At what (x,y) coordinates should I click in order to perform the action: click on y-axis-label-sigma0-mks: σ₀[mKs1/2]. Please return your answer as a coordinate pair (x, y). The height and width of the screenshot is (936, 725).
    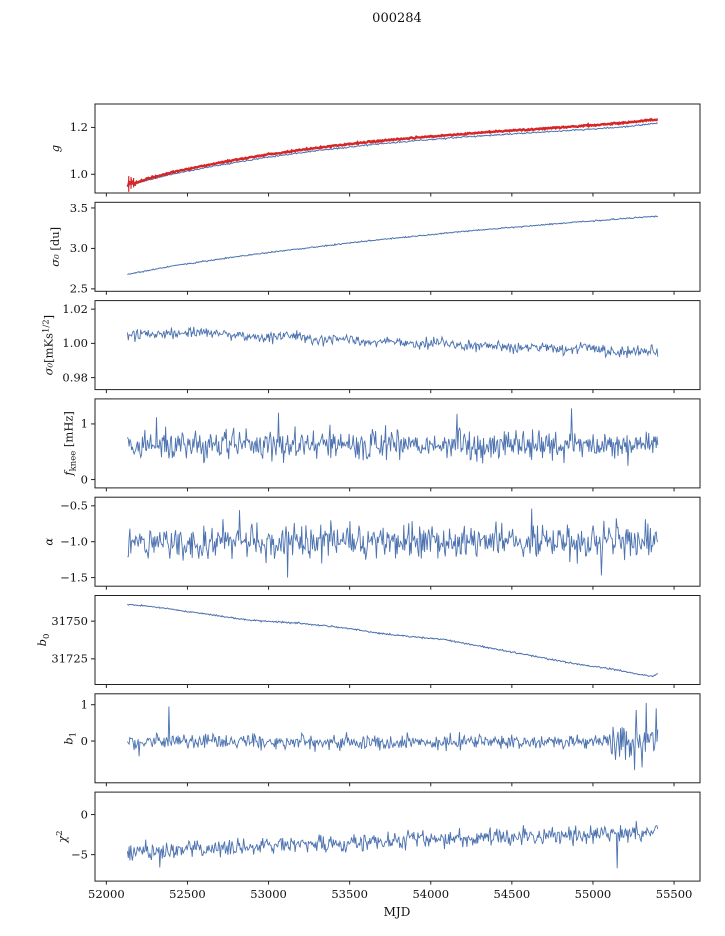
    Looking at the image, I should click on (49, 345).